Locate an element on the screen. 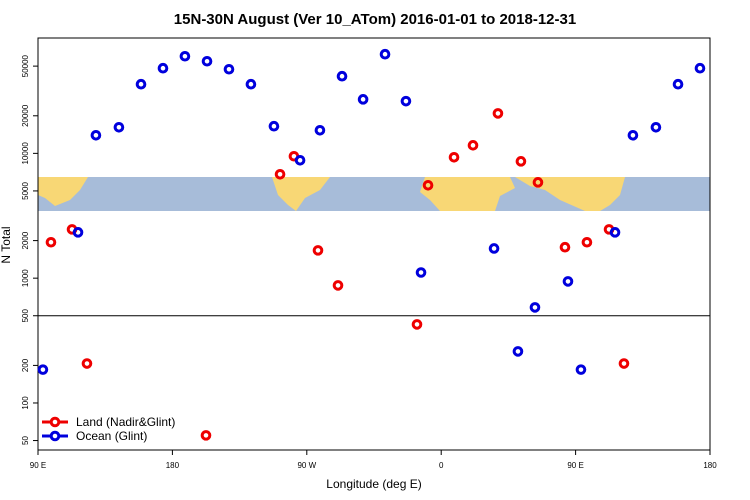 This screenshot has width=750, height=500. y-tick-label: 1000 is located at coordinates (25, 278).